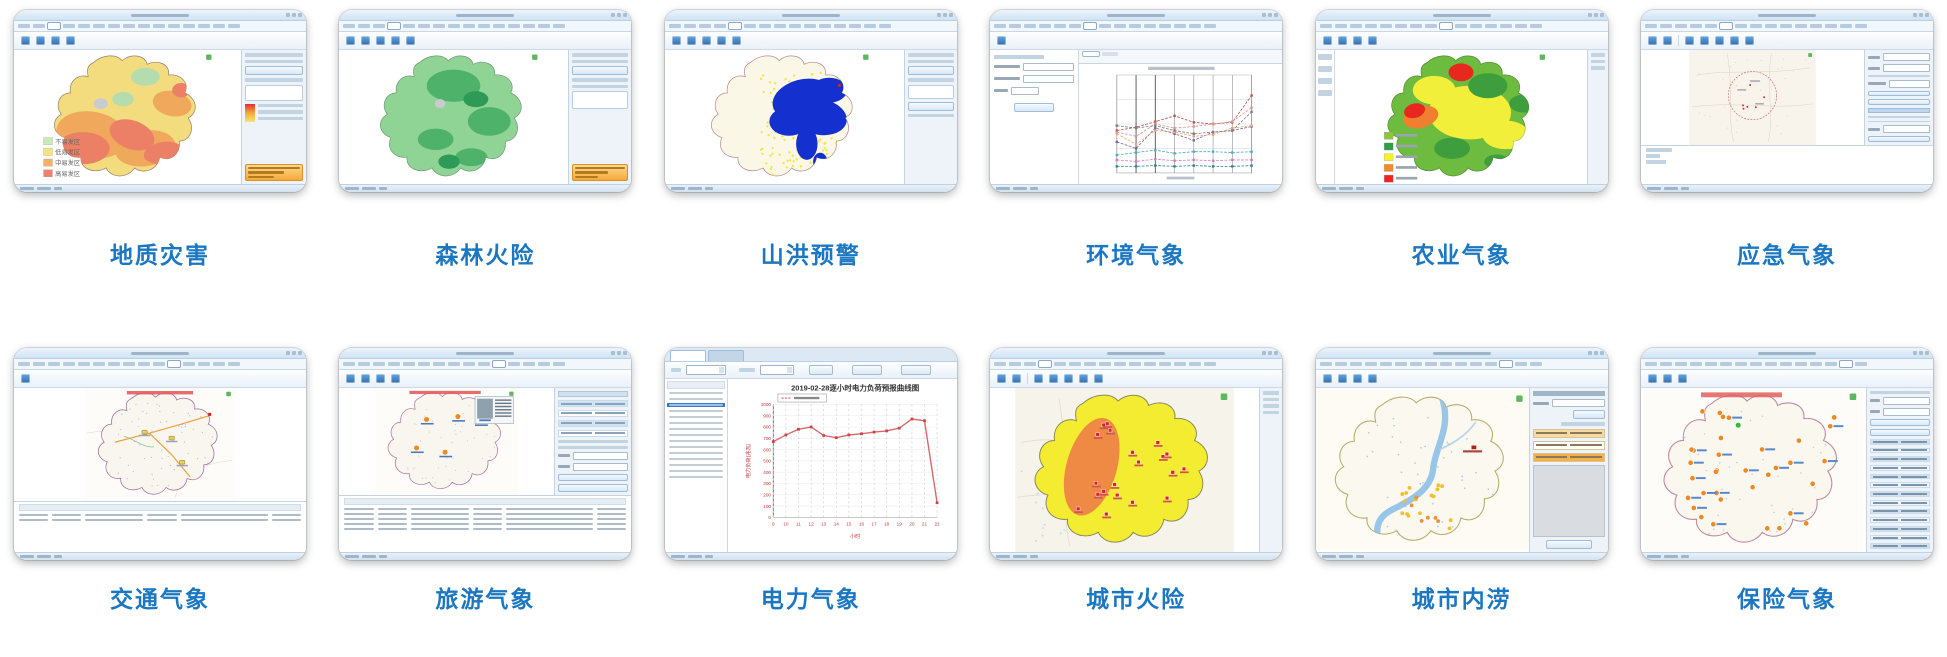 The width and height of the screenshot is (1947, 657). What do you see at coordinates (1461, 481) in the screenshot?
I see `app-card-waterlog: 城市内涝` at bounding box center [1461, 481].